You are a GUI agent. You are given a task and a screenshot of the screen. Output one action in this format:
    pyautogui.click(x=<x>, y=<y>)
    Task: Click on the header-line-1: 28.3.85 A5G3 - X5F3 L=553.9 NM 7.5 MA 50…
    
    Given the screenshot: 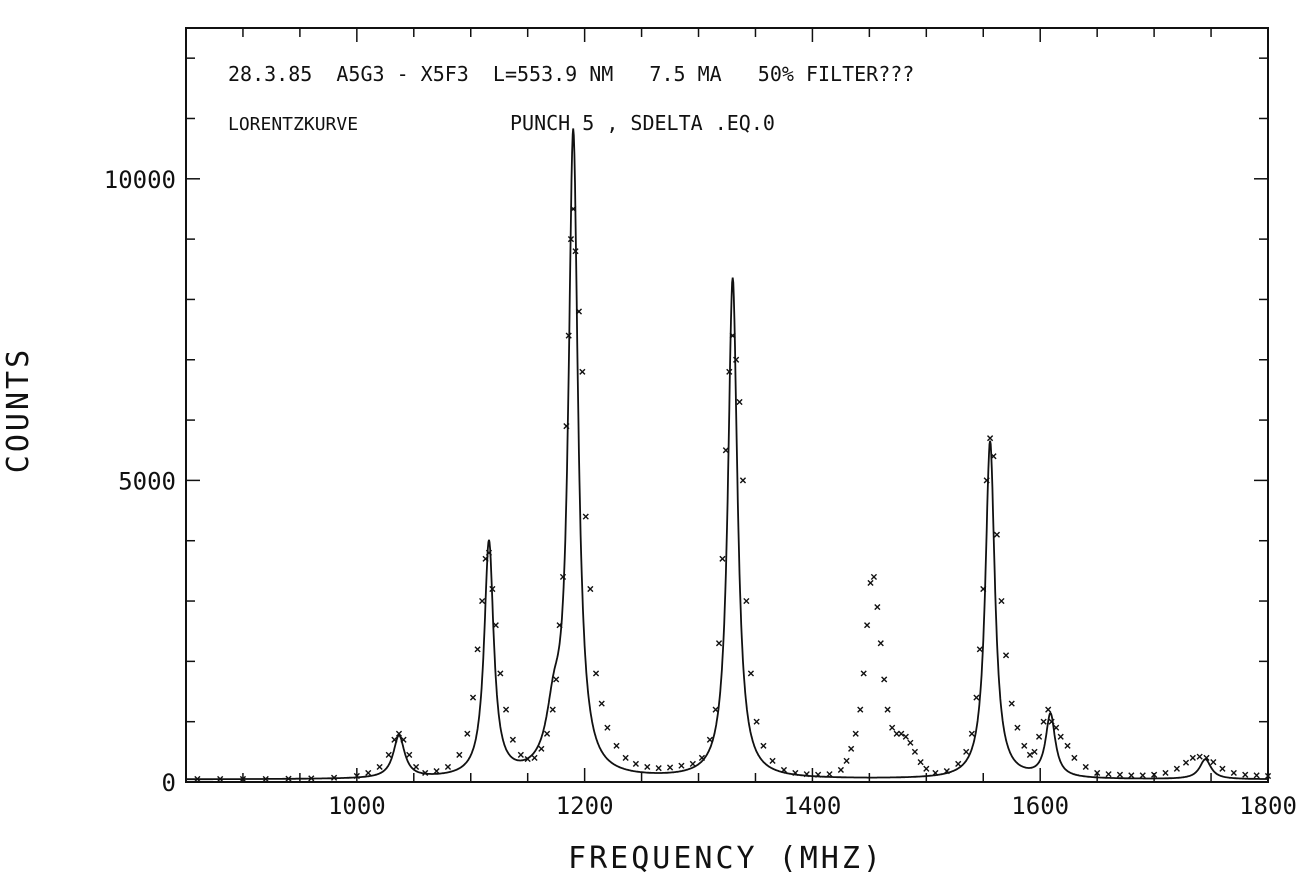 What is the action you would take?
    pyautogui.click(x=571, y=74)
    